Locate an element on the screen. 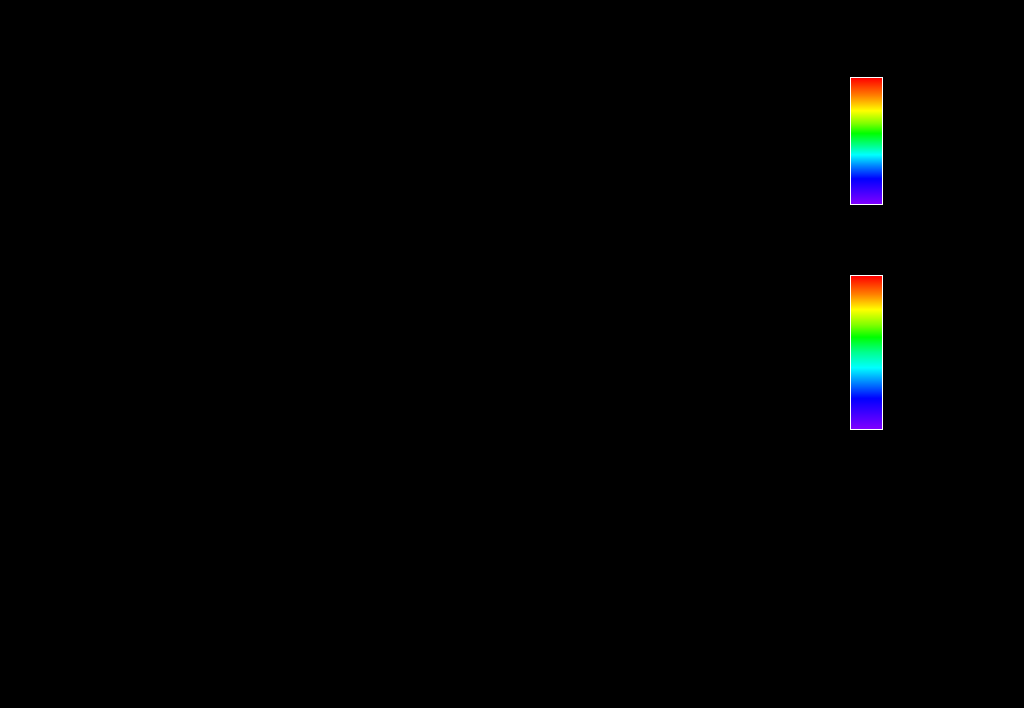  def-colorbar is located at coordinates (866, 141).